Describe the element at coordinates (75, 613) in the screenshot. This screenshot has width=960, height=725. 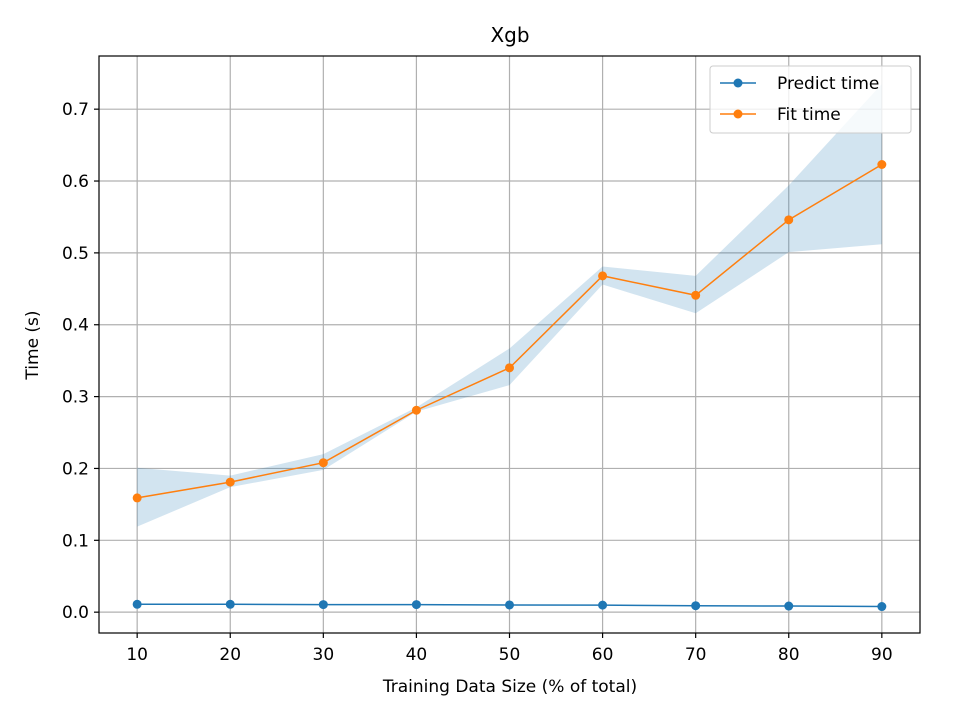
I see `y-tick-label: 0.0` at that location.